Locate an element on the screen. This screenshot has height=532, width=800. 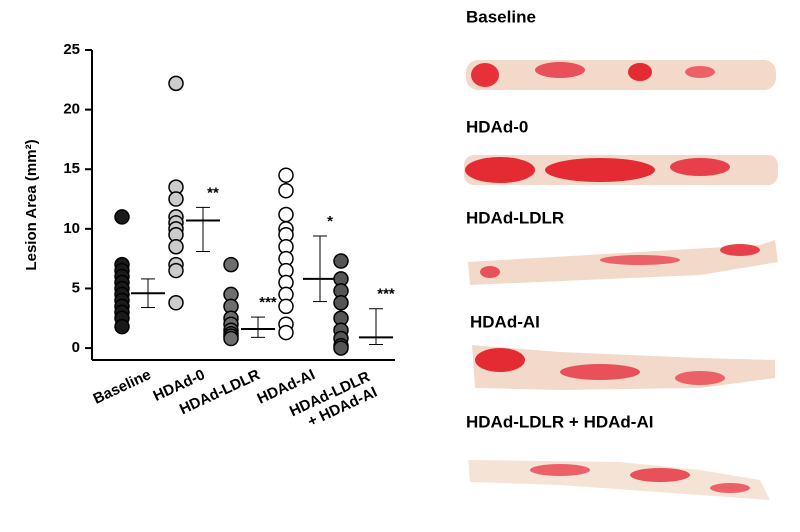
x-tick-label-line: Baseline is located at coordinates (122, 386).